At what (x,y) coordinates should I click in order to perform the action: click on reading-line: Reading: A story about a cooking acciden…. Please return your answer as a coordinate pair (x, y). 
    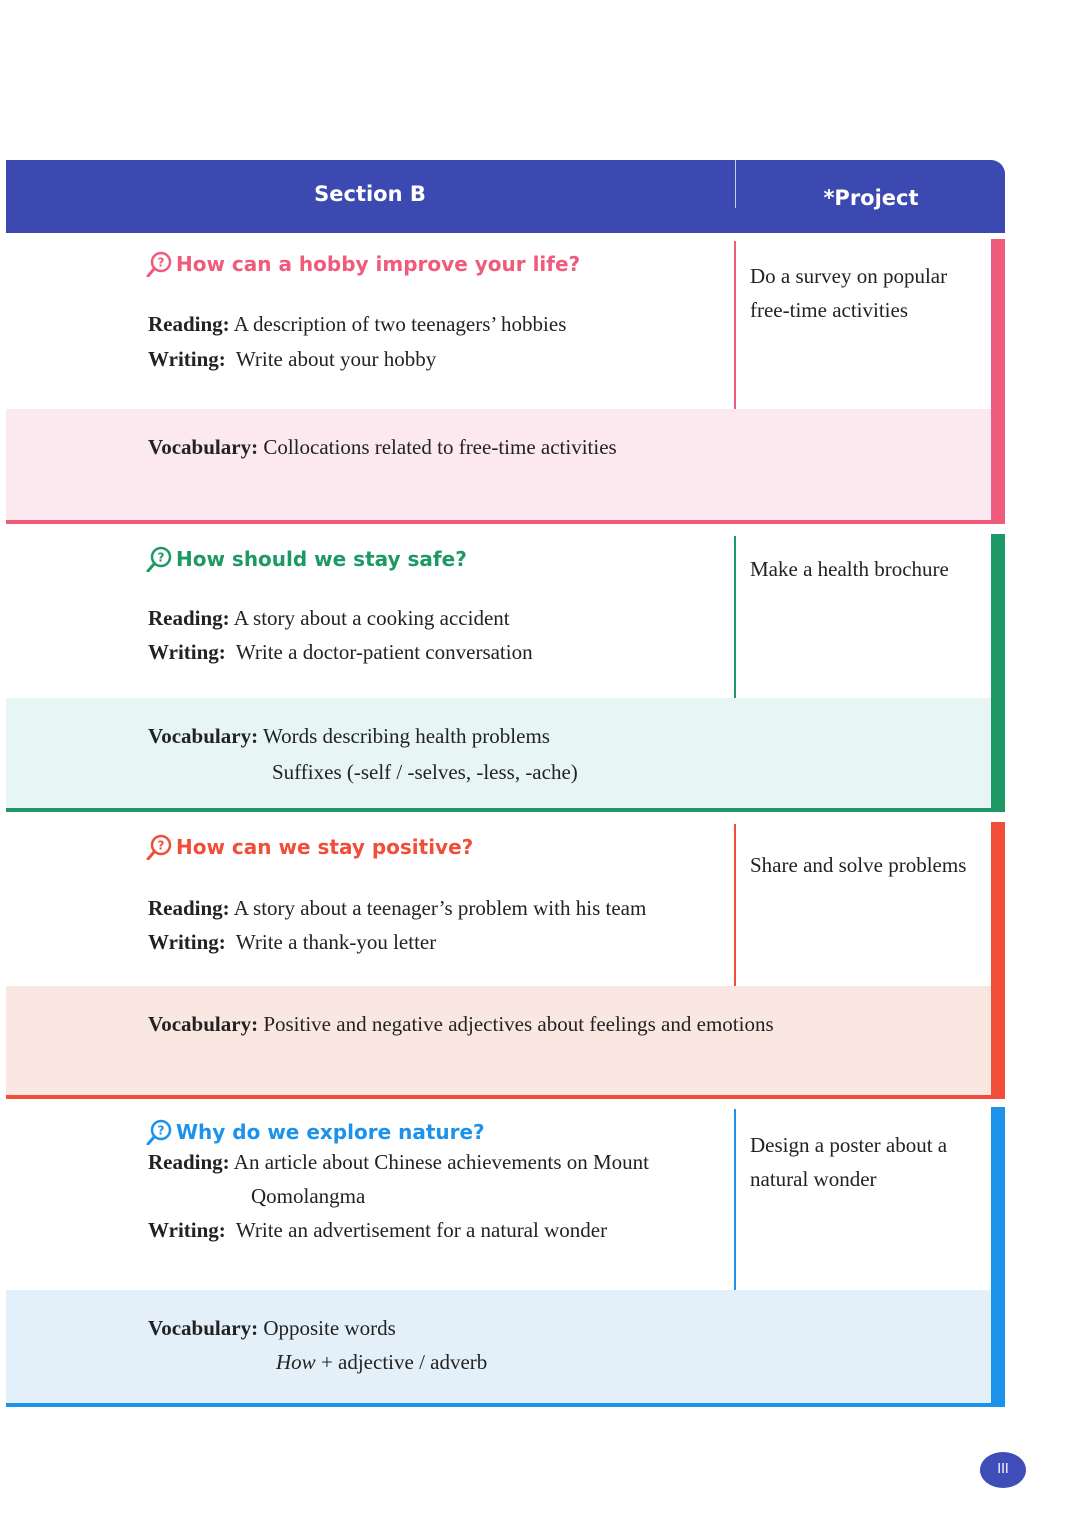
    Looking at the image, I should click on (329, 618).